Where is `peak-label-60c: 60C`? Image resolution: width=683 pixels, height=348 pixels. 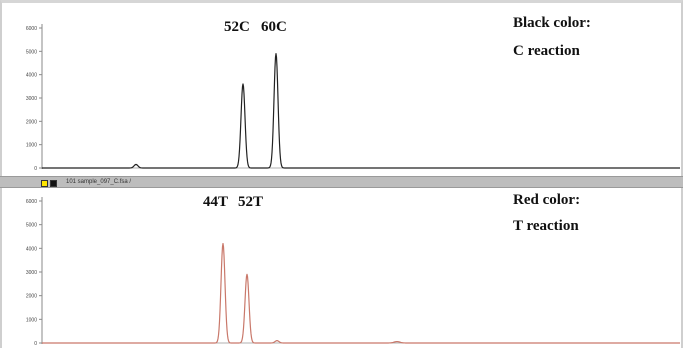 peak-label-60c: 60C is located at coordinates (274, 27).